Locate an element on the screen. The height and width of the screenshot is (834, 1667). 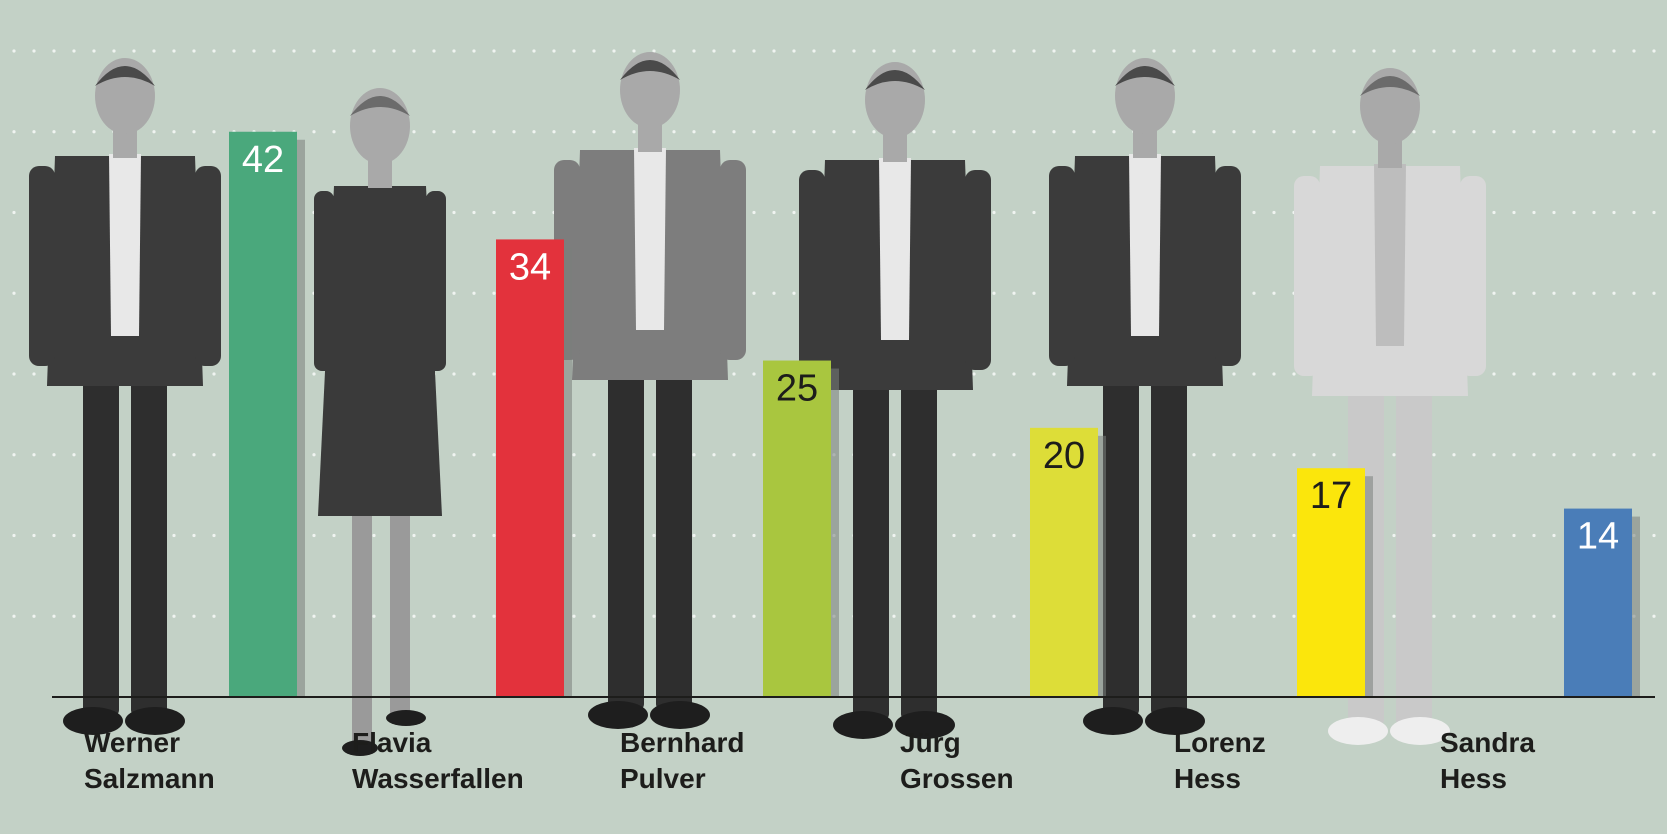
category-label: Werner Salzmann is located at coordinates (149, 760).